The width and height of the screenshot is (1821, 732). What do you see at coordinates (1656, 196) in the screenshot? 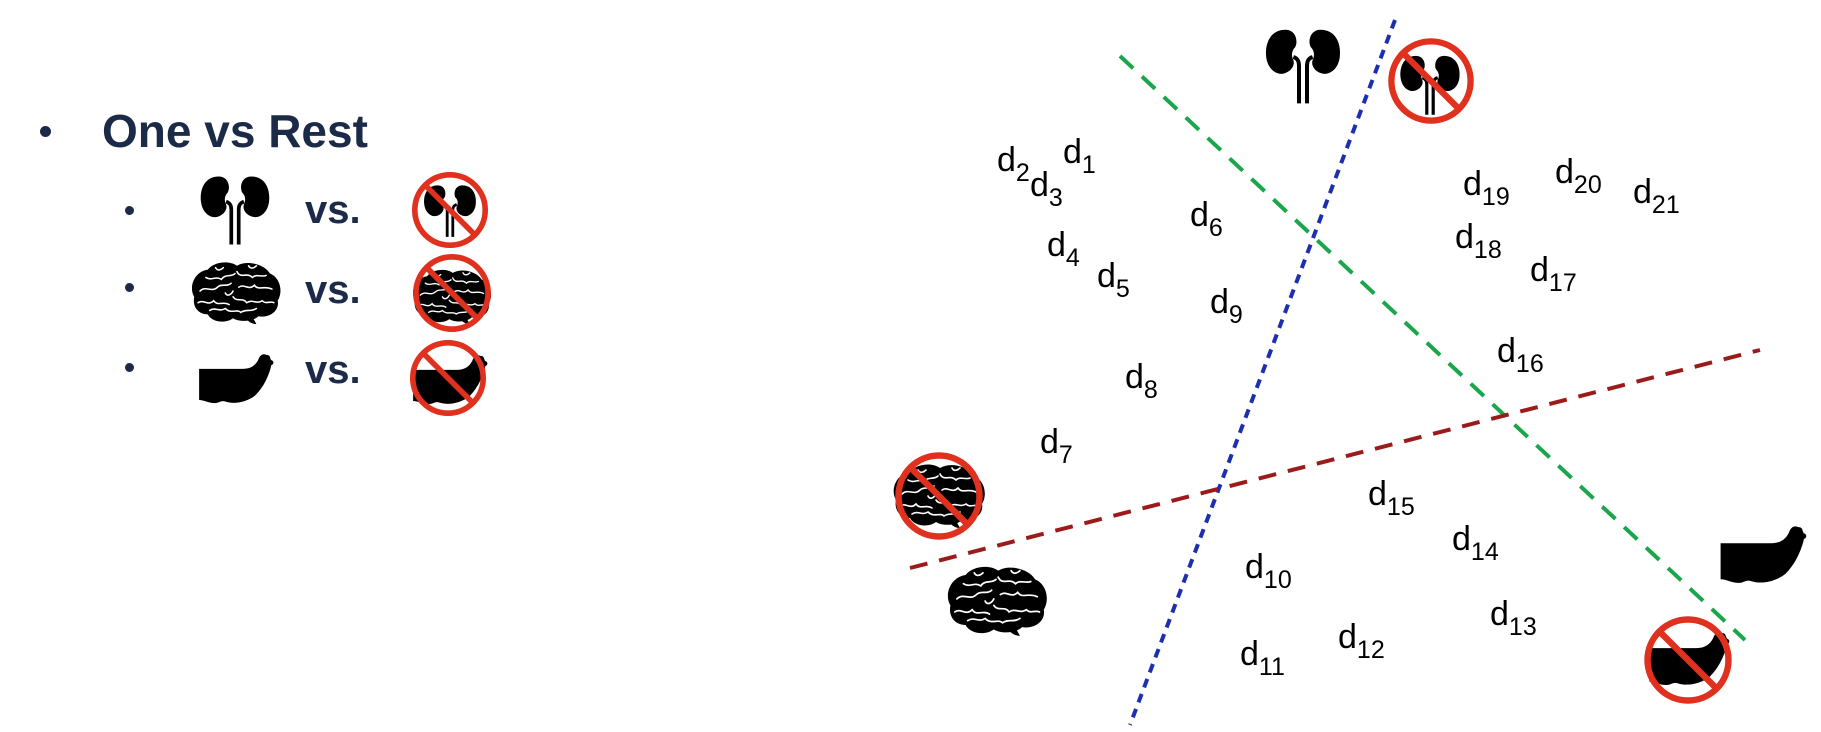
I see `data-point-label: d21` at bounding box center [1656, 196].